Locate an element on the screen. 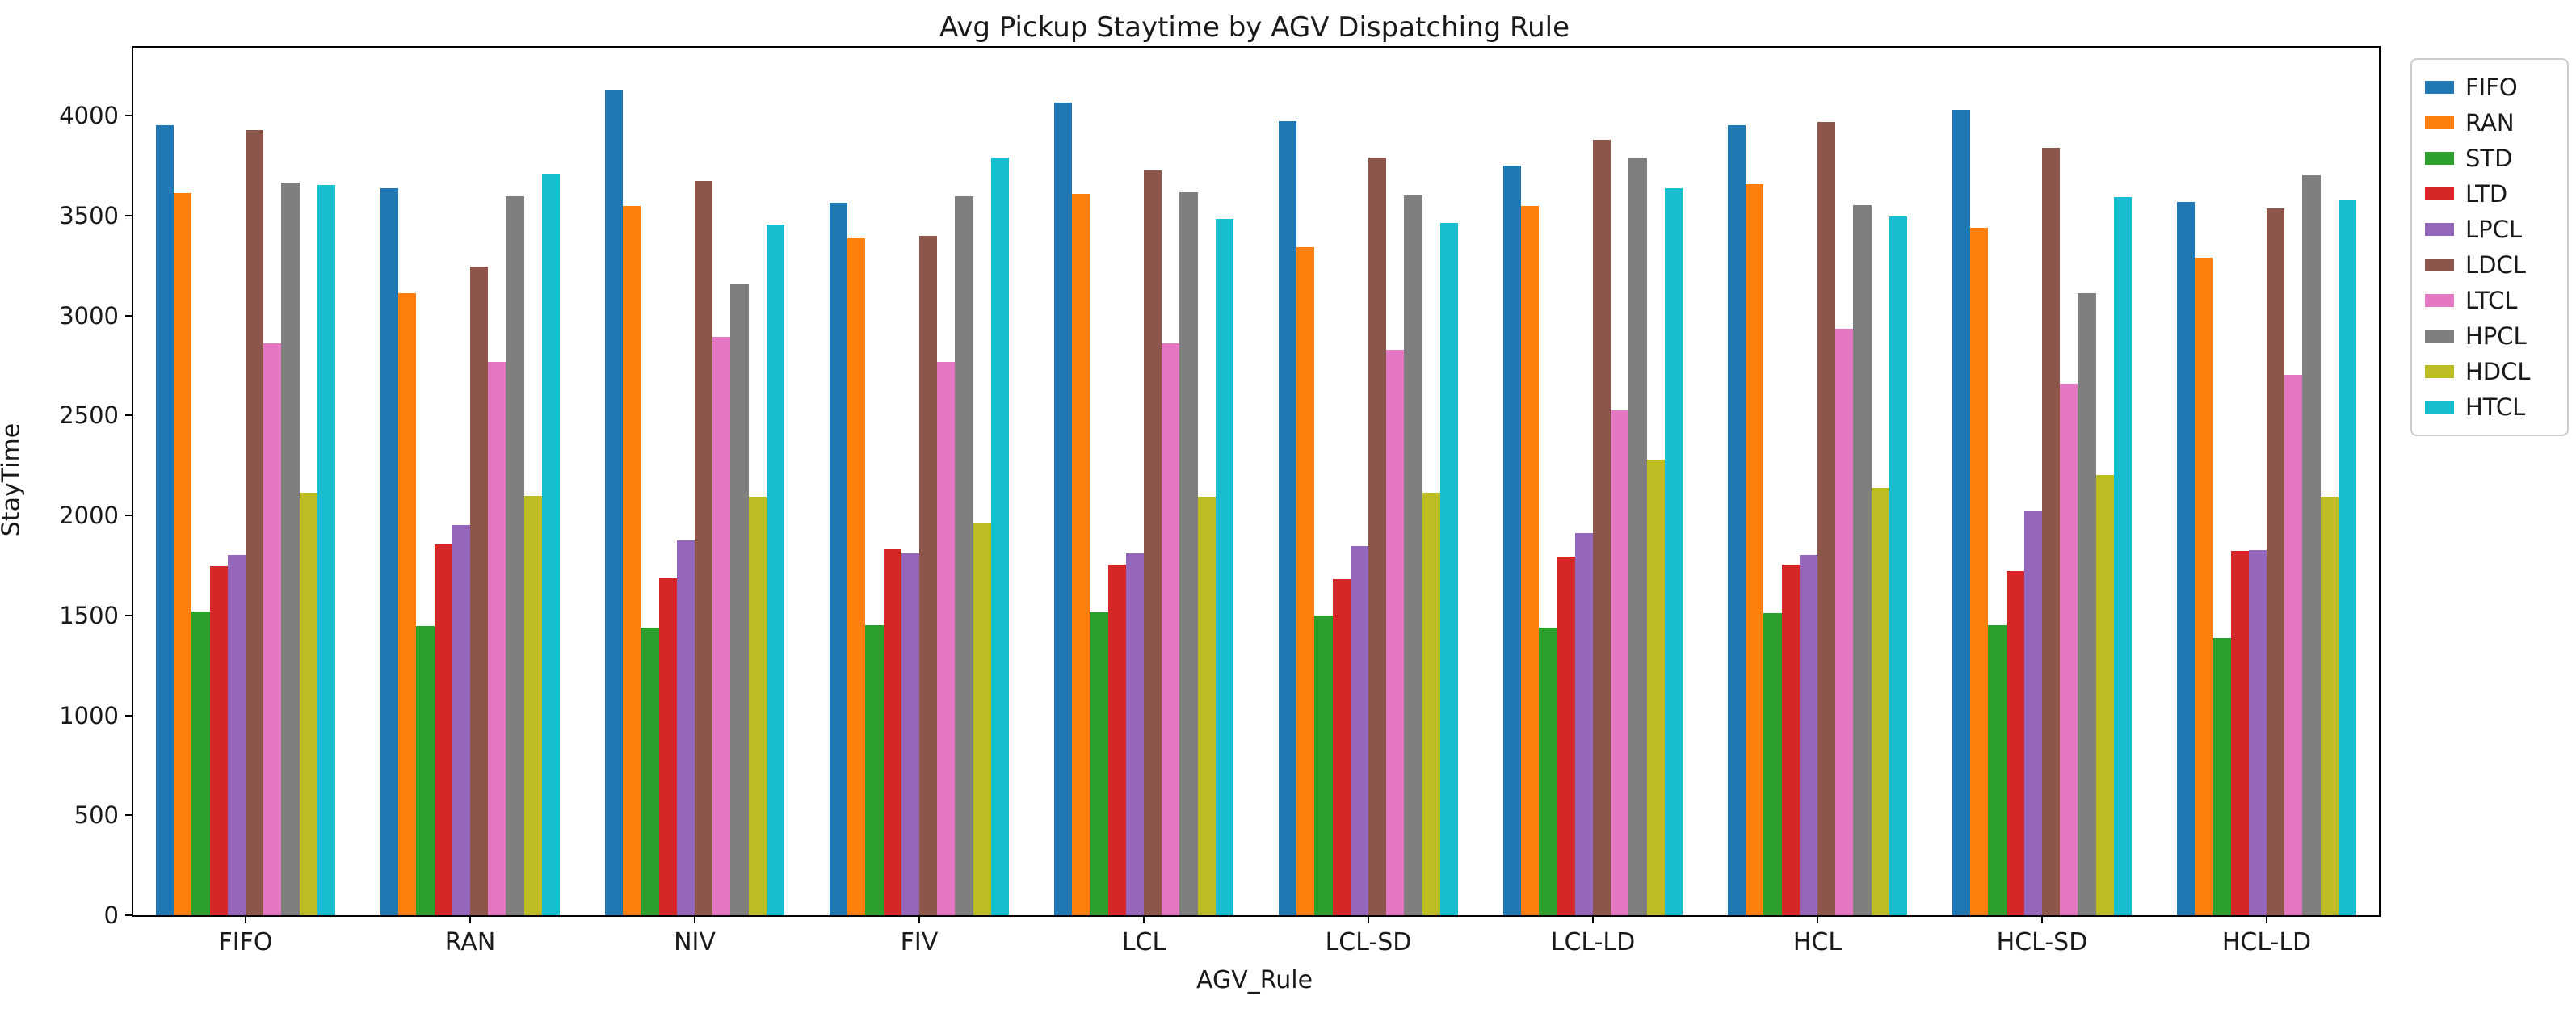  y-tick-label: 0 is located at coordinates (111, 915).